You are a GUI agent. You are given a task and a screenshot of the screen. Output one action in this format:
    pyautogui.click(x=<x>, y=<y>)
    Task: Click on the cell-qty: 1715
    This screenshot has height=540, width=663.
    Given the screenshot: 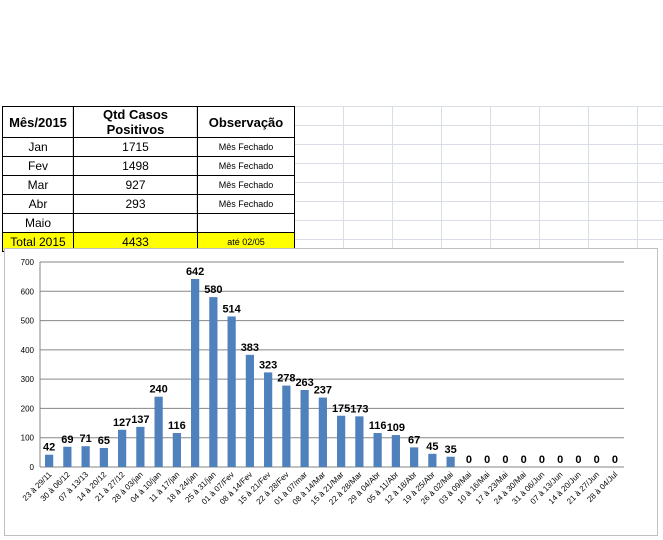 What is the action you would take?
    pyautogui.click(x=135, y=147)
    